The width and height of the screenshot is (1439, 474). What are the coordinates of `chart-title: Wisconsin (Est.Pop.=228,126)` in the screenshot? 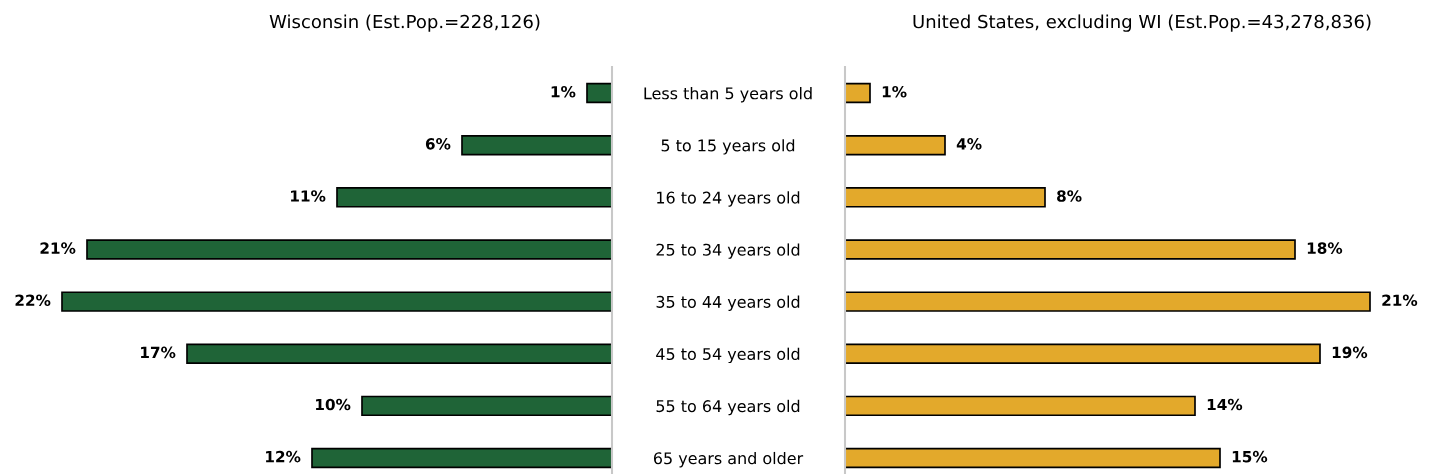 It's located at (404, 23).